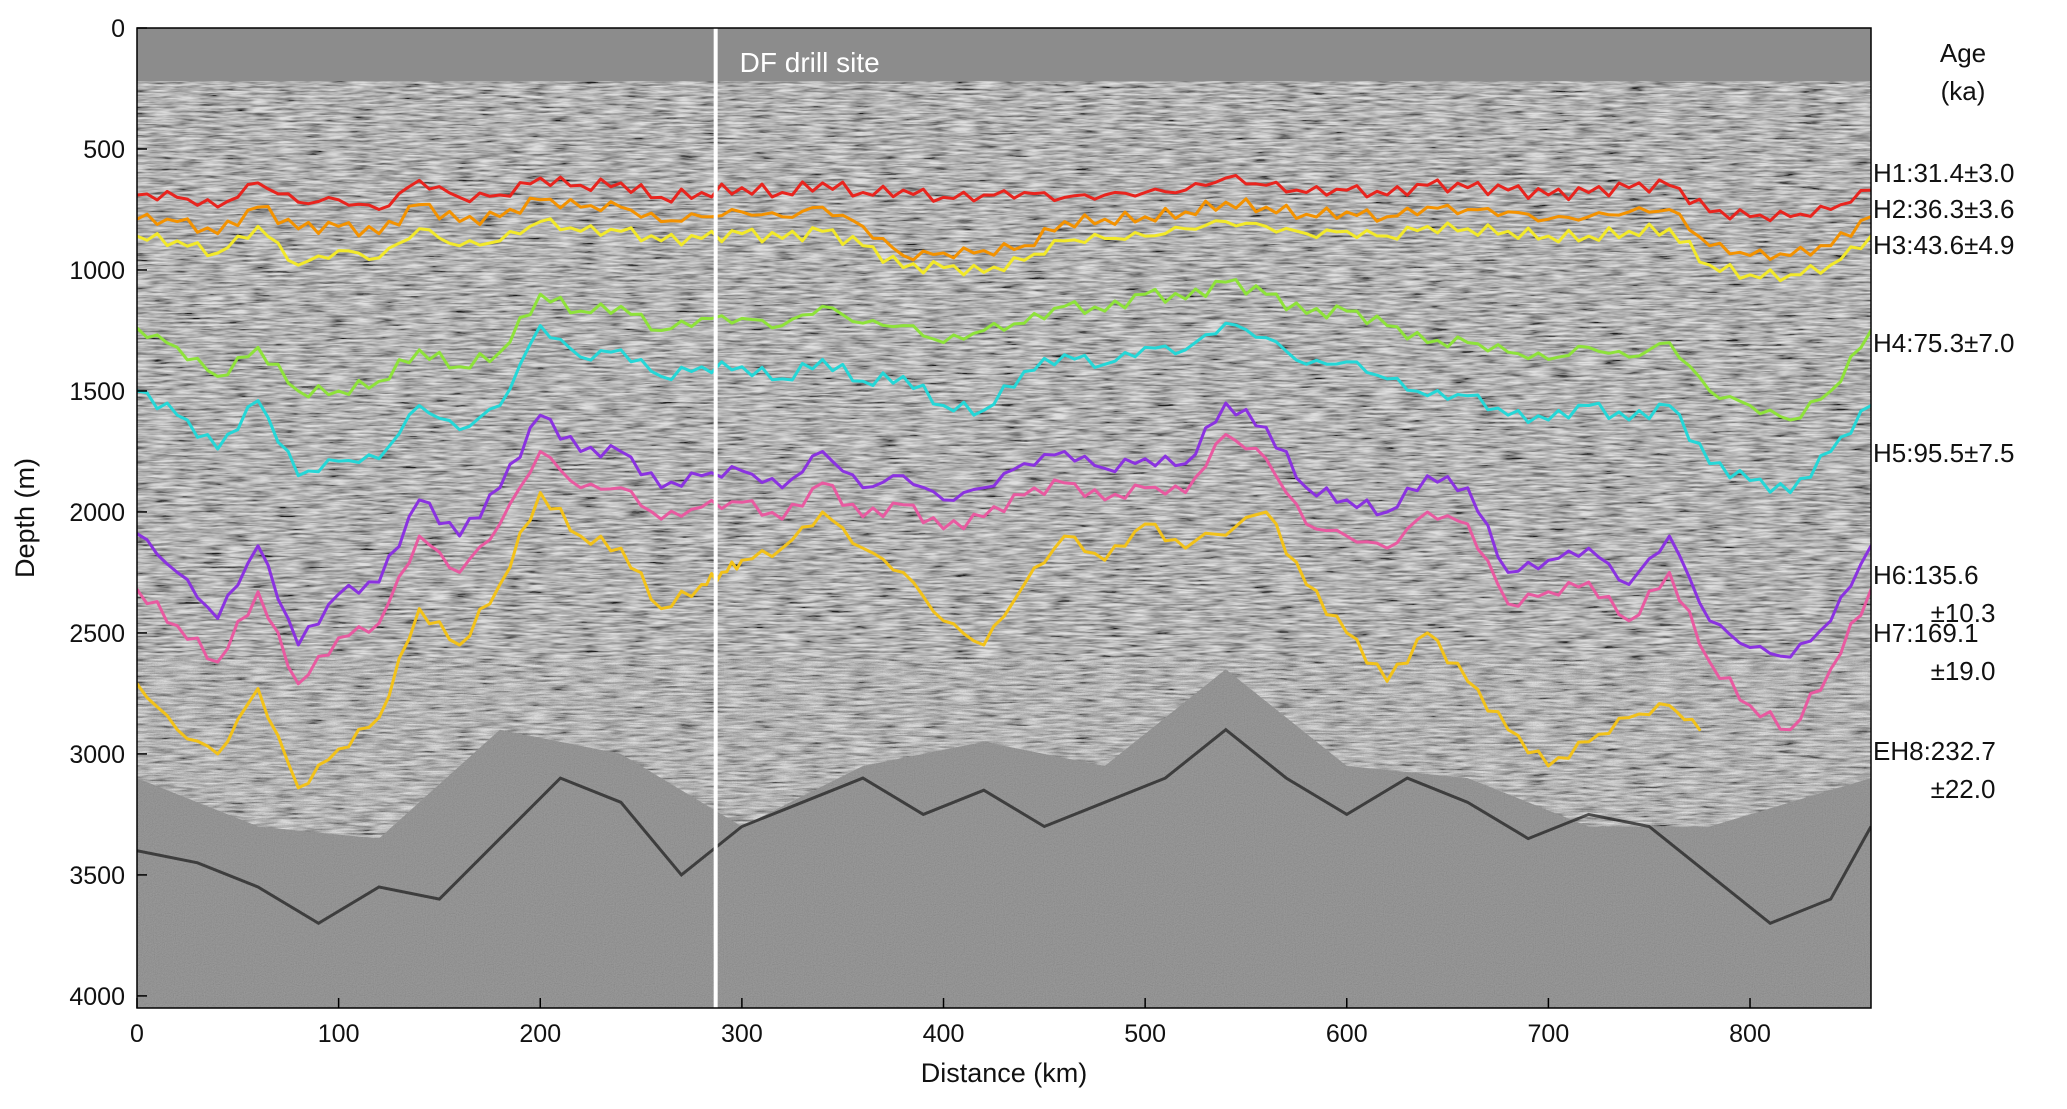  What do you see at coordinates (1004, 1073) in the screenshot?
I see `x-axis-title: Distance (km)` at bounding box center [1004, 1073].